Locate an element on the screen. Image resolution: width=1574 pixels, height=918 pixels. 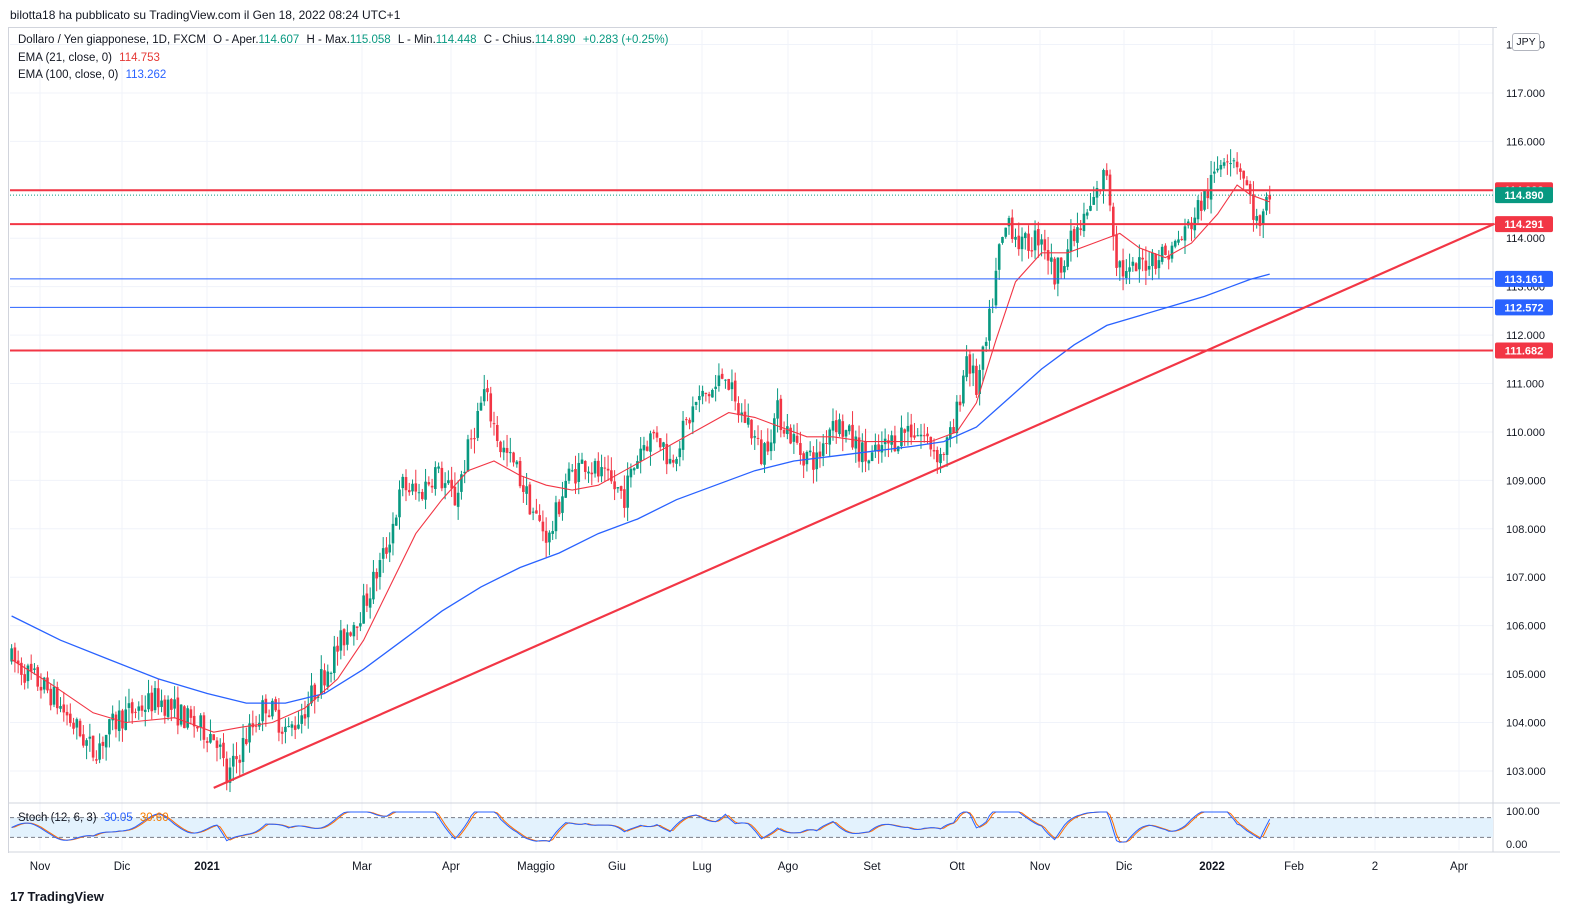
x-tick-label: 2021 is located at coordinates (207, 867).